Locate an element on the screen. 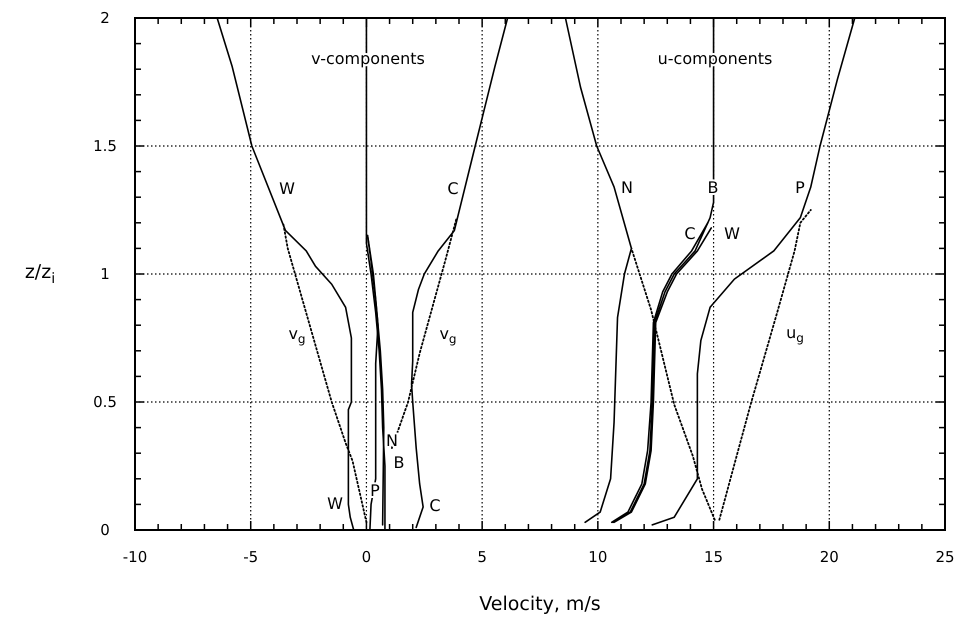 The height and width of the screenshot is (629, 962). x-tick-label: 15 is located at coordinates (714, 557).